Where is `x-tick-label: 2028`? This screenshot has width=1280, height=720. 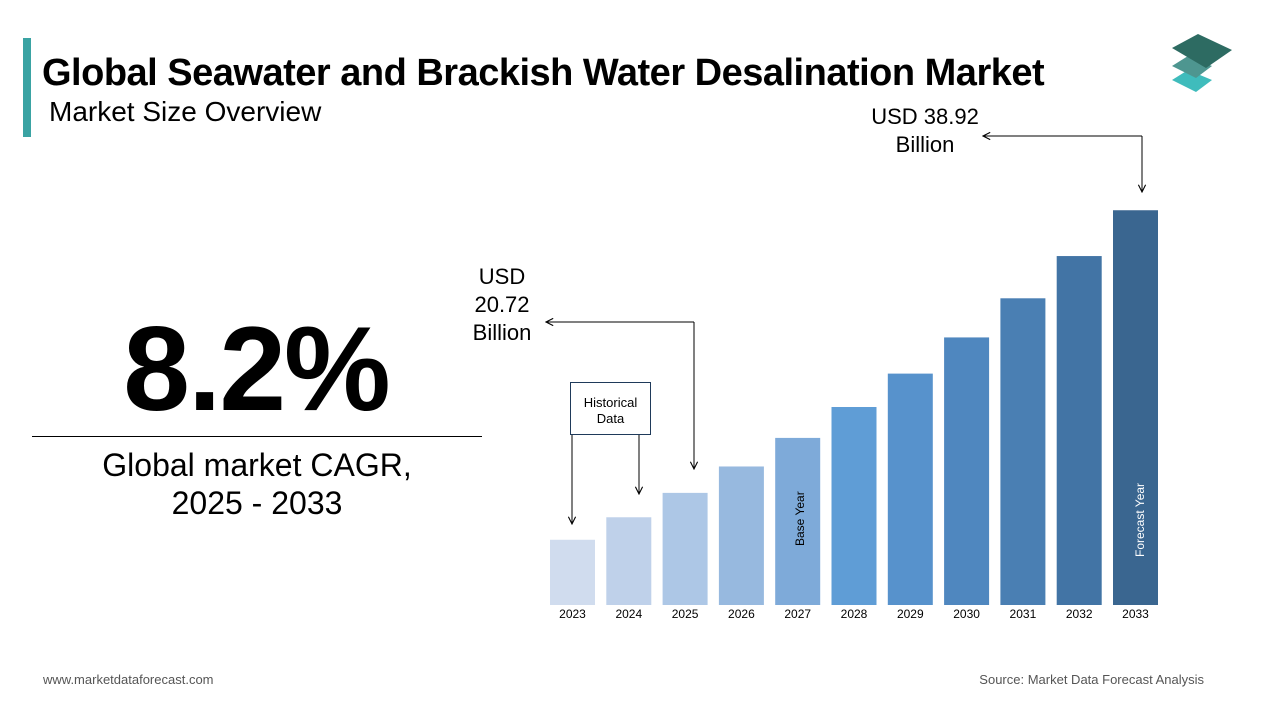 x-tick-label: 2028 is located at coordinates (854, 614).